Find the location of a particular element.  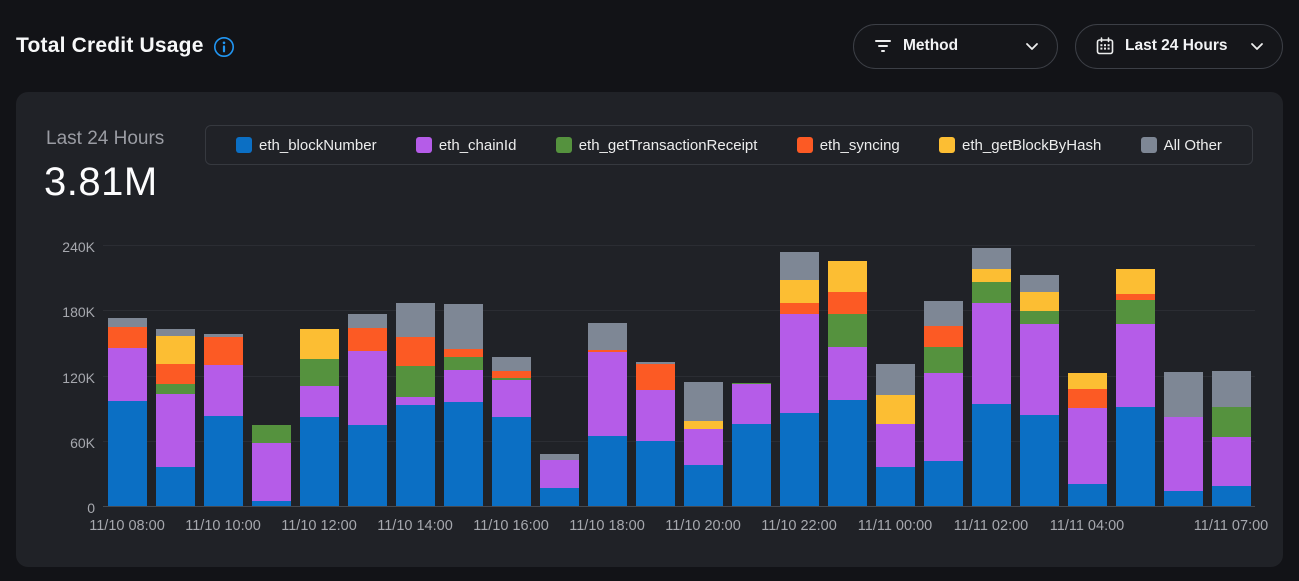

legend-item-eth_blockNumber: eth_blockNumber is located at coordinates (306, 145).